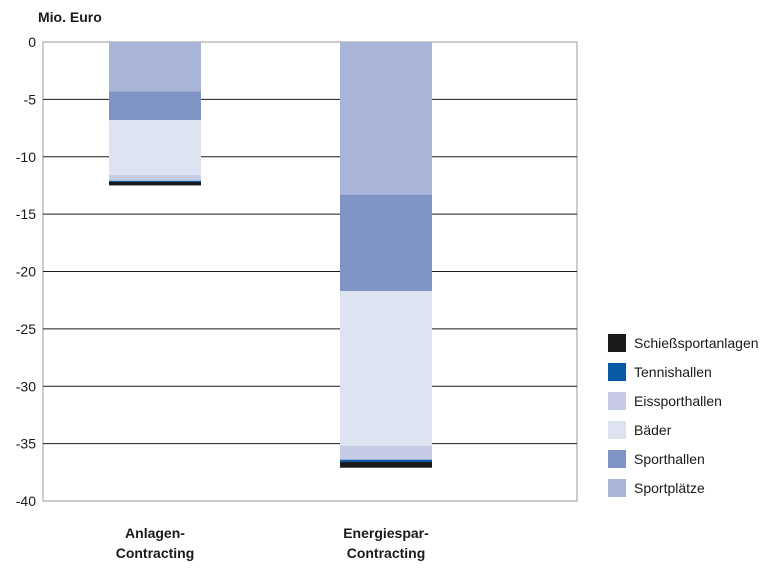 The image size is (773, 568). Describe the element at coordinates (32, 42) in the screenshot. I see `y-tick-label: 0` at that location.